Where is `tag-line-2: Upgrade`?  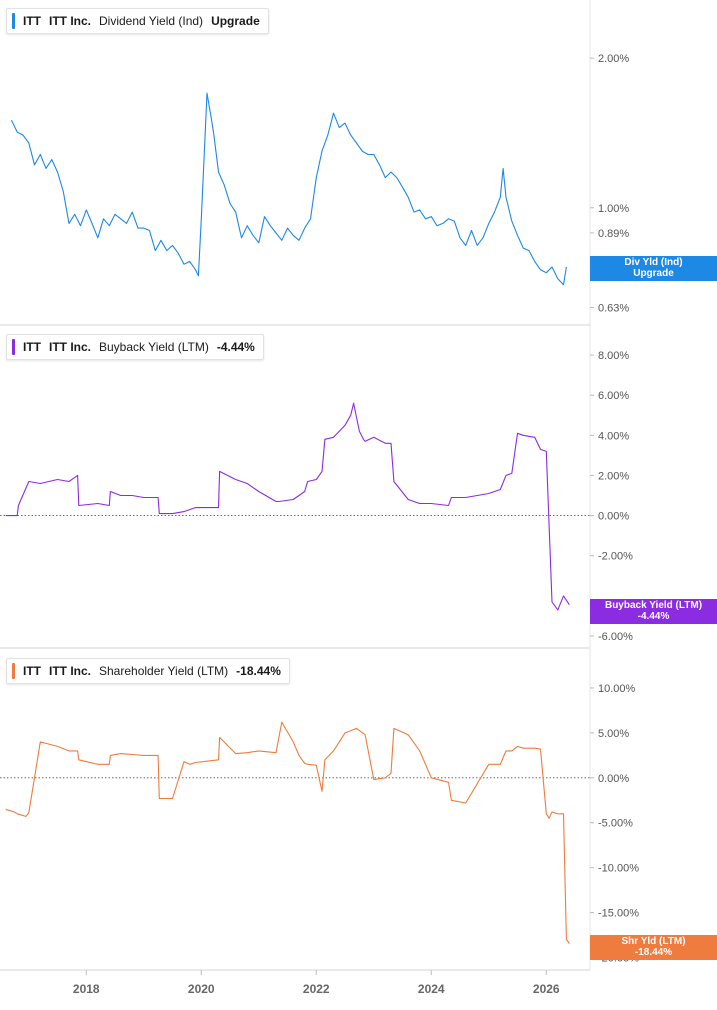 tag-line-2: Upgrade is located at coordinates (653, 273).